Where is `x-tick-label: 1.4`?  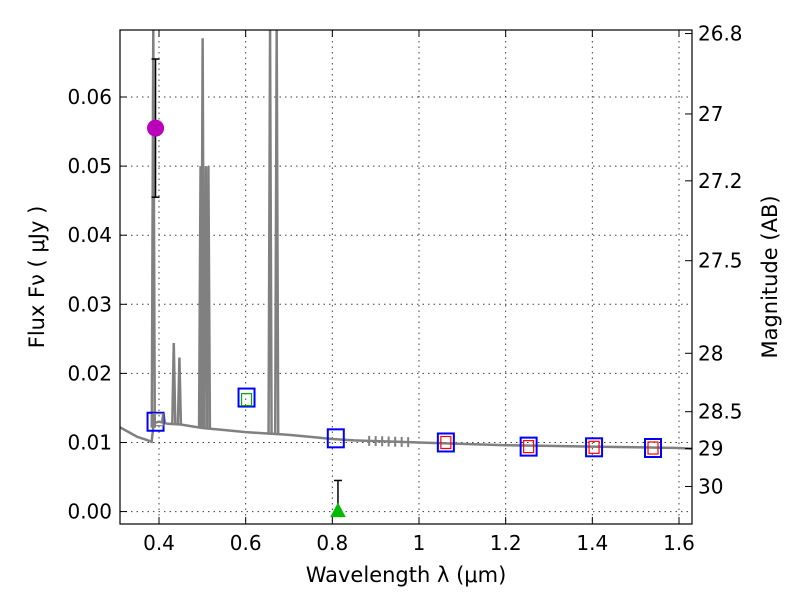 x-tick-label: 1.4 is located at coordinates (592, 543).